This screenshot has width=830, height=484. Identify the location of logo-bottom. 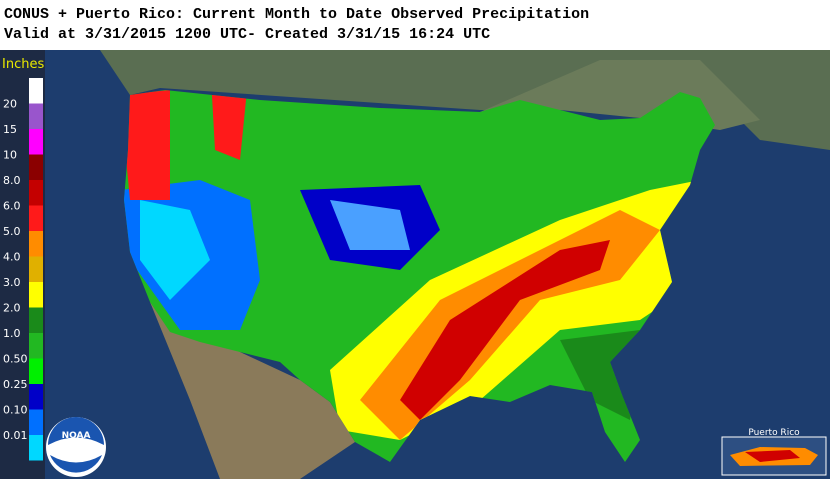
(76, 464).